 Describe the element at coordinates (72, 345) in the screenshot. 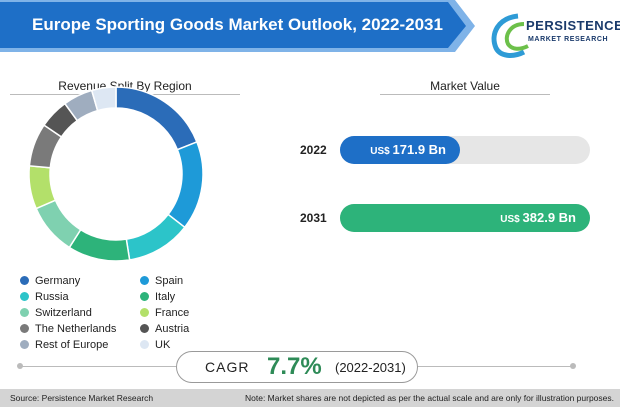

I see `legend-label: Rest of Europe` at that location.